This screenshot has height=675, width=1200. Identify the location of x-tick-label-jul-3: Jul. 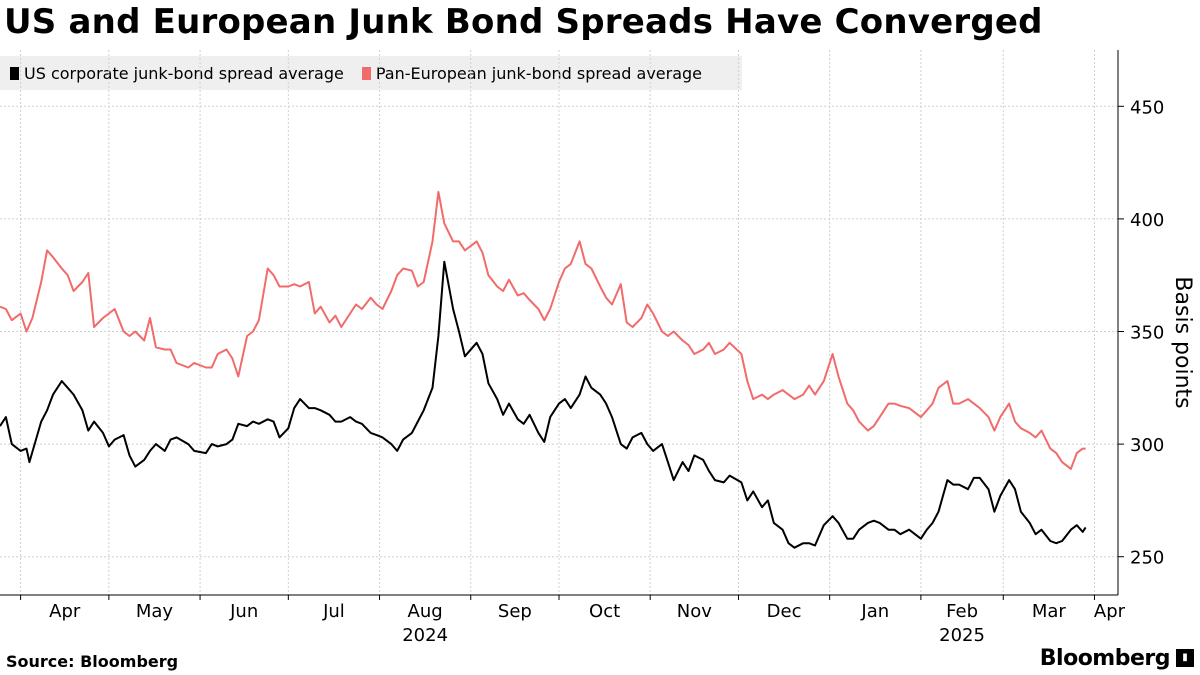
(333, 611).